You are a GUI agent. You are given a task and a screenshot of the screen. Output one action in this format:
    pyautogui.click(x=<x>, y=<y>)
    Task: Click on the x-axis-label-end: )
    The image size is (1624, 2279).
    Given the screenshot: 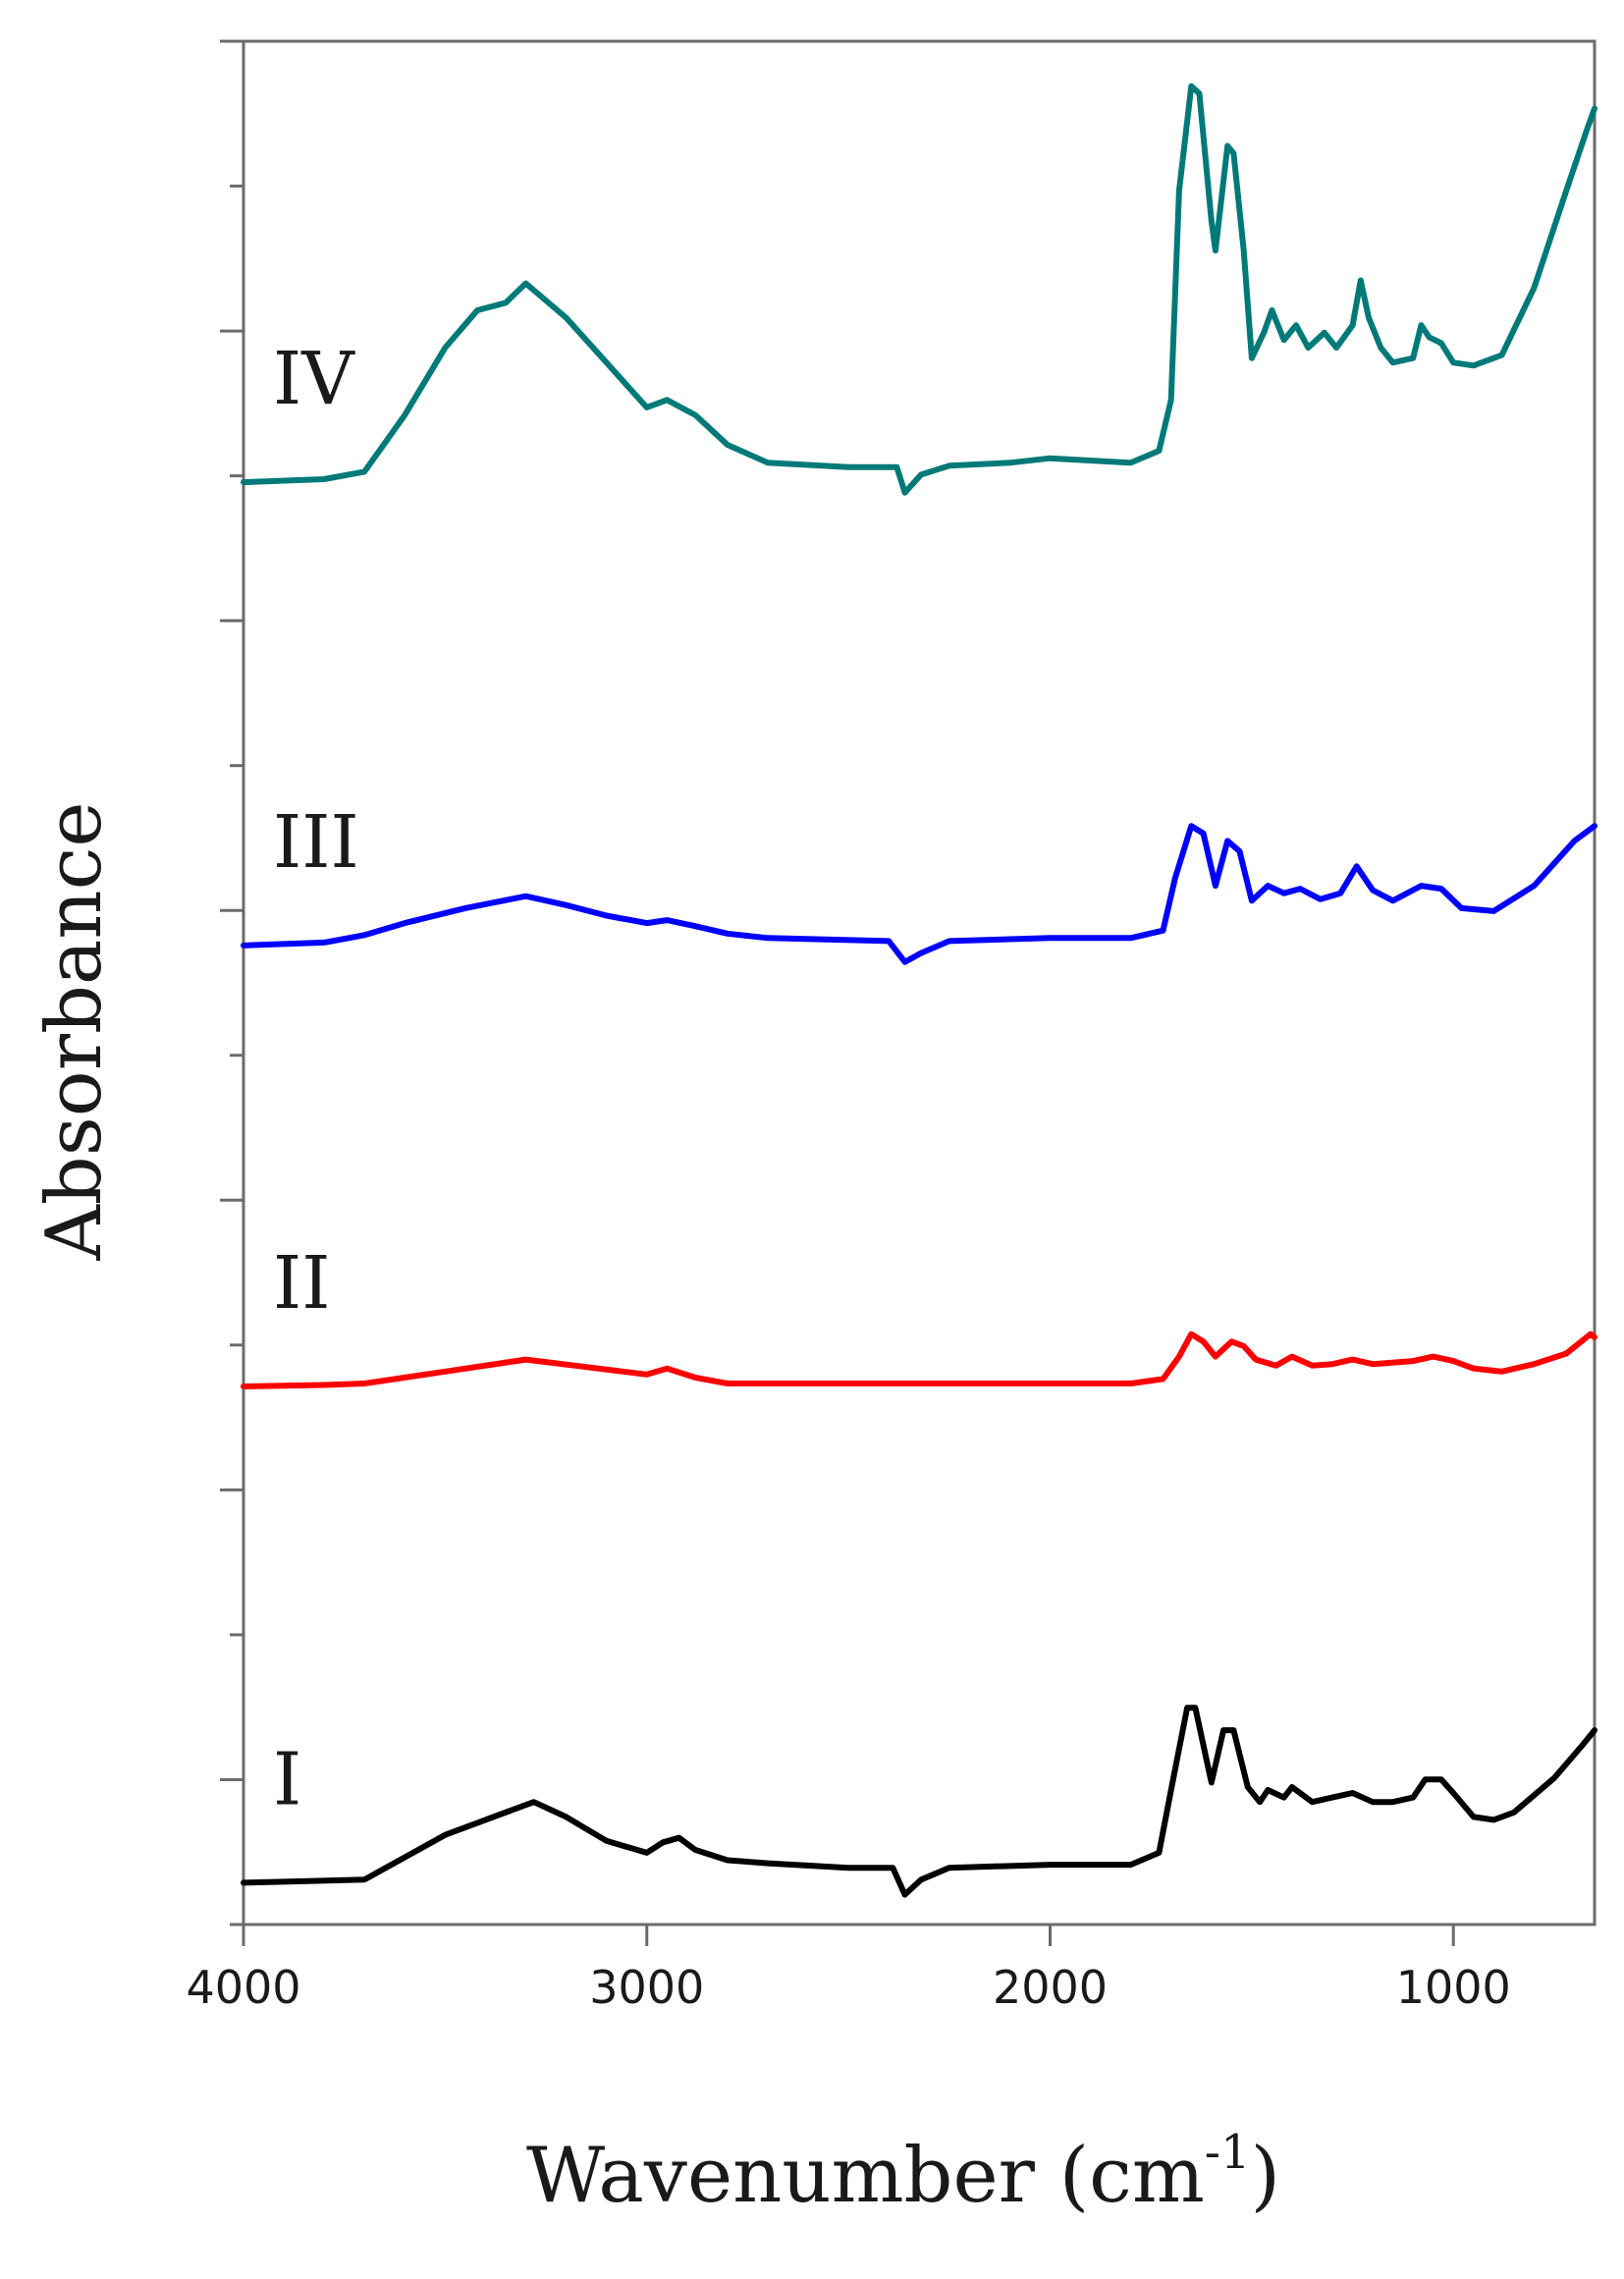 What is the action you would take?
    pyautogui.click(x=1265, y=2176)
    